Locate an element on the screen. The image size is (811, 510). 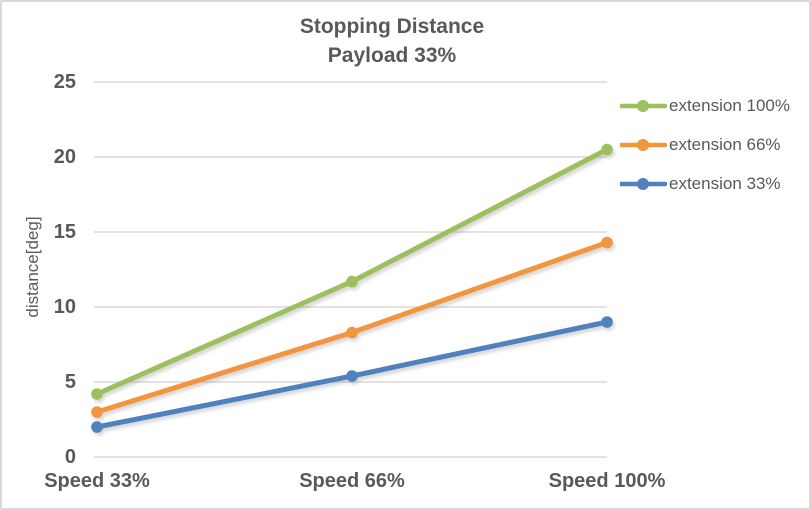
legend: extension 100% extension 66% extension 33% is located at coordinates (705, 144).